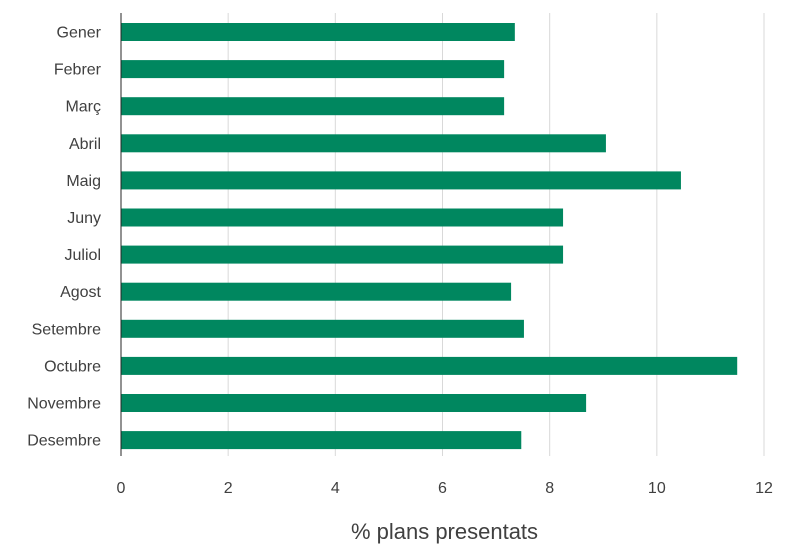  Describe the element at coordinates (121, 488) in the screenshot. I see `x-tick-label: 0` at that location.